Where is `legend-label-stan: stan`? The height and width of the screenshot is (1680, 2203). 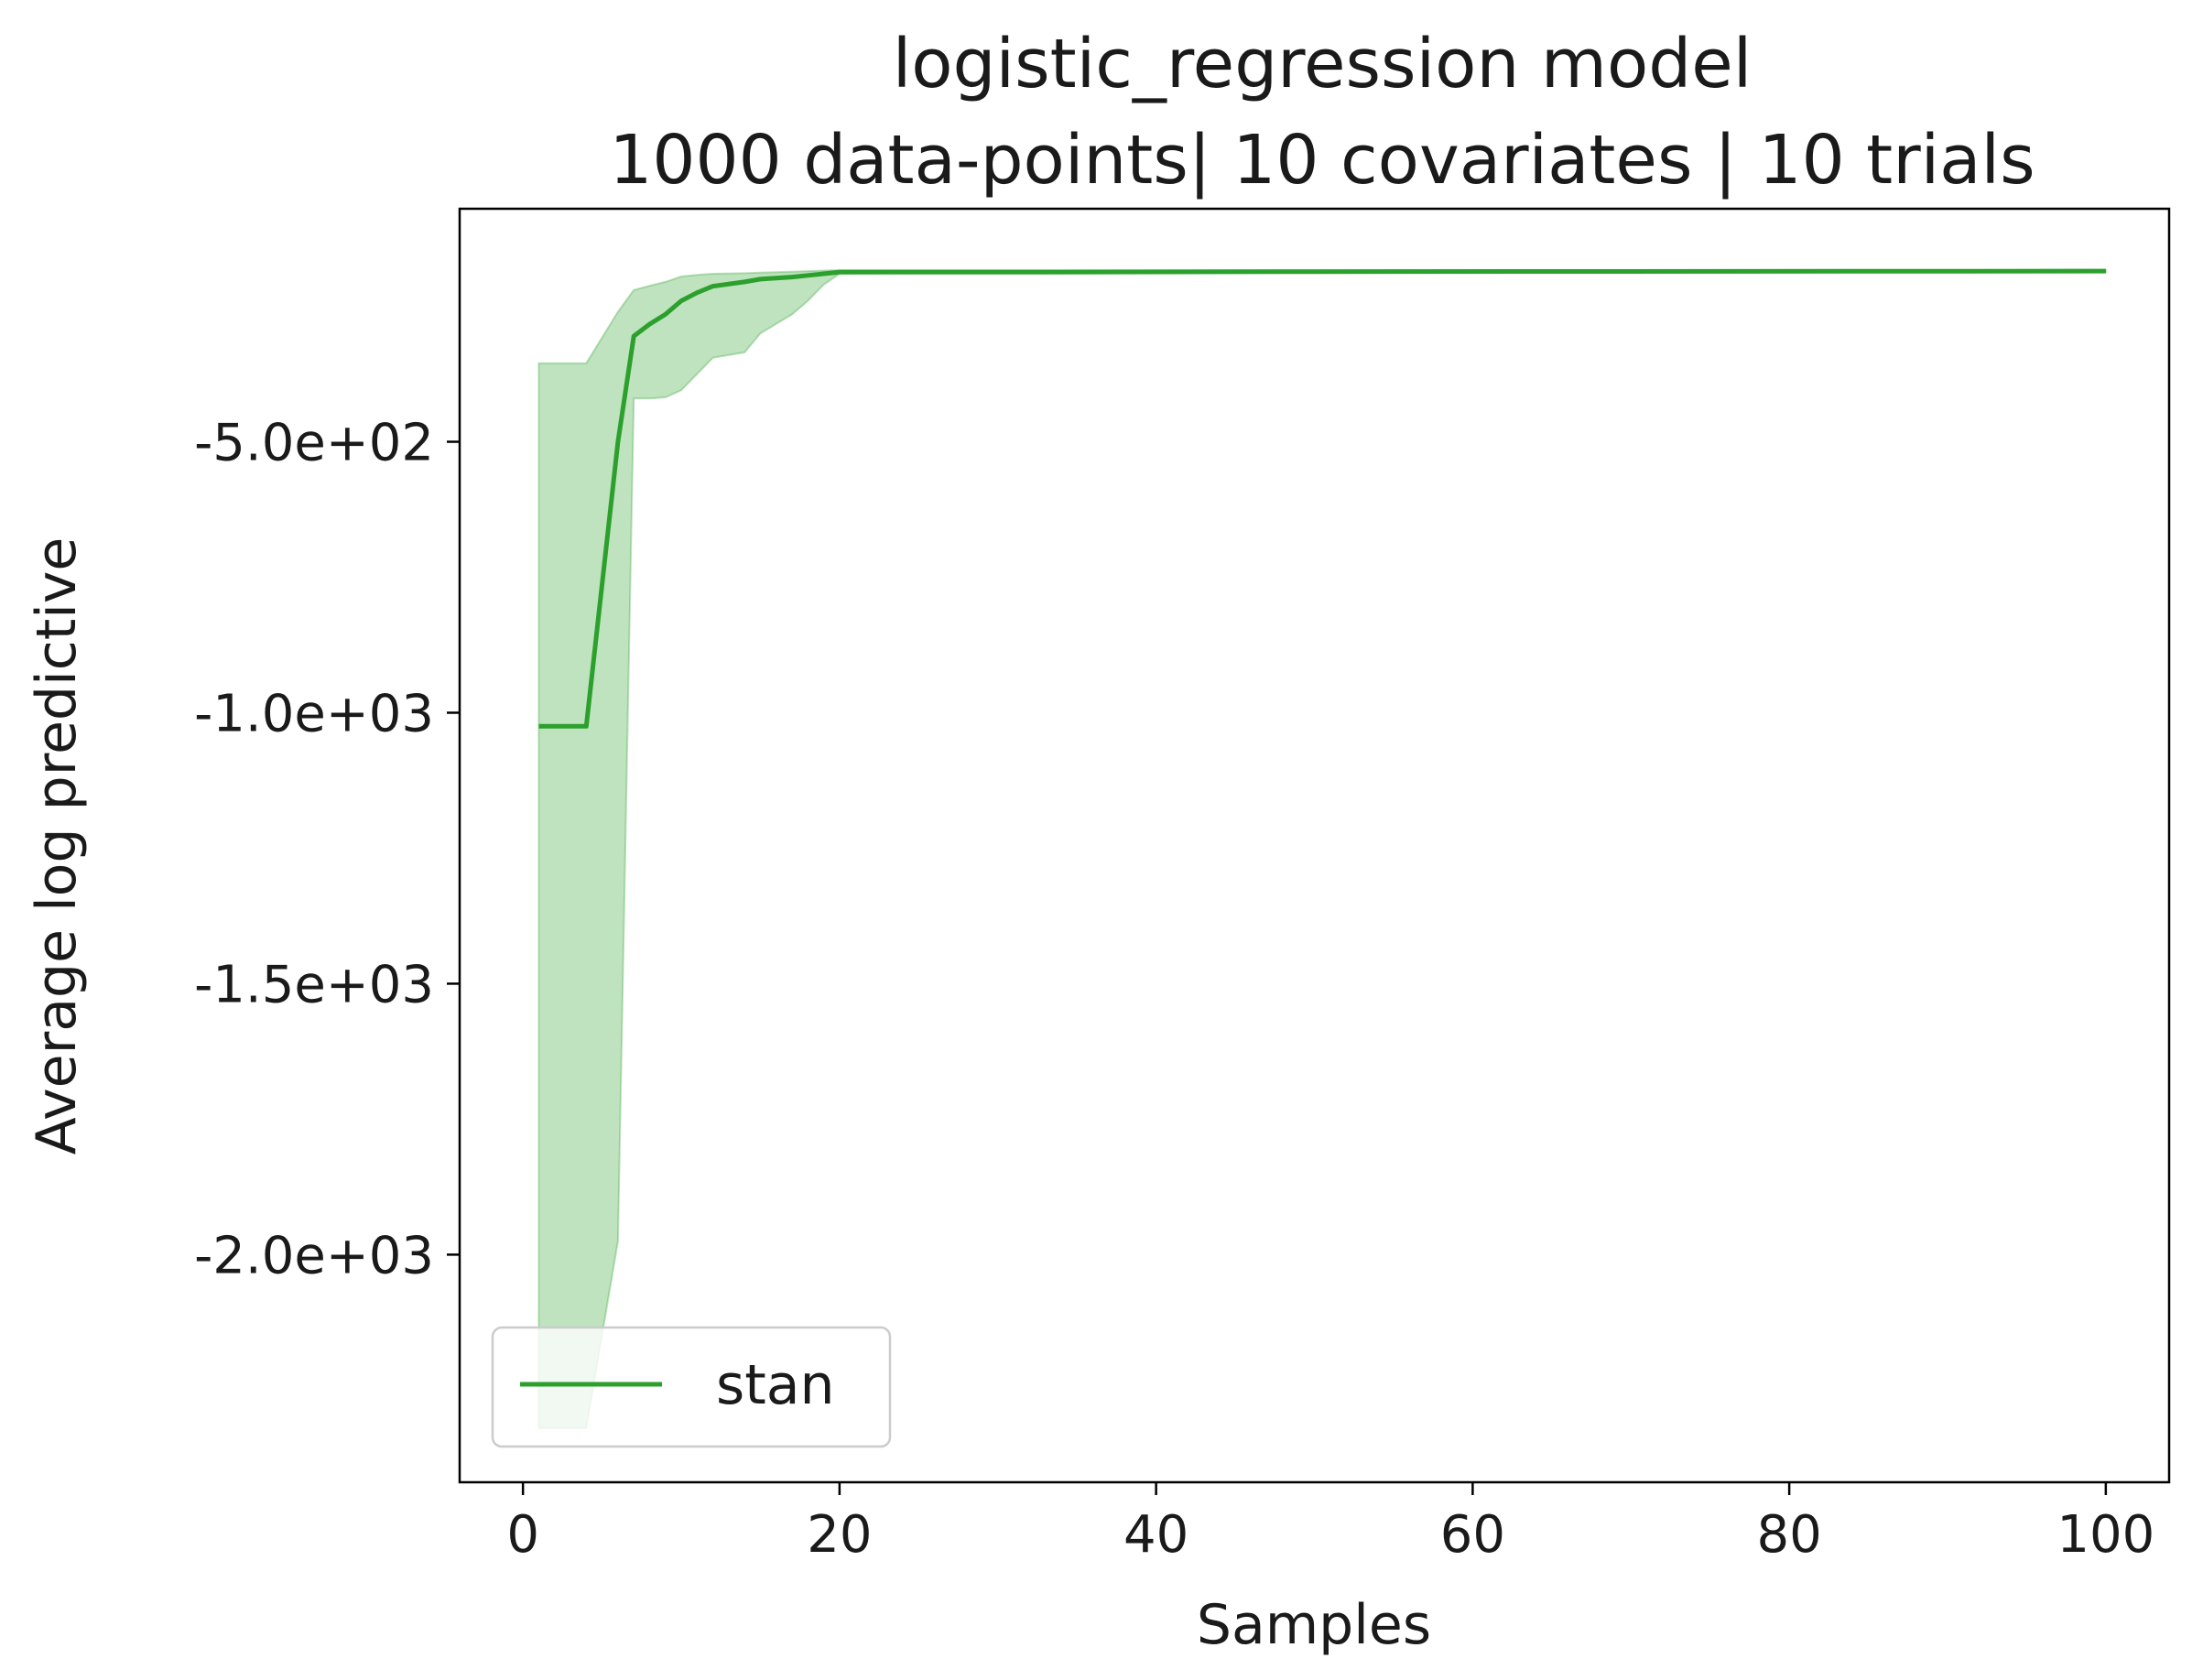
legend-label-stan: stan is located at coordinates (775, 1385).